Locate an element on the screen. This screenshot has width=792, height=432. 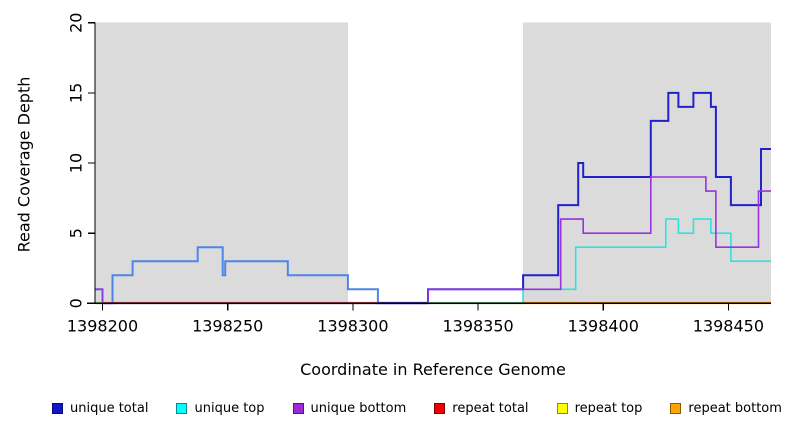
legend-item-unique-bottom: unique bottom is located at coordinates (349, 408).